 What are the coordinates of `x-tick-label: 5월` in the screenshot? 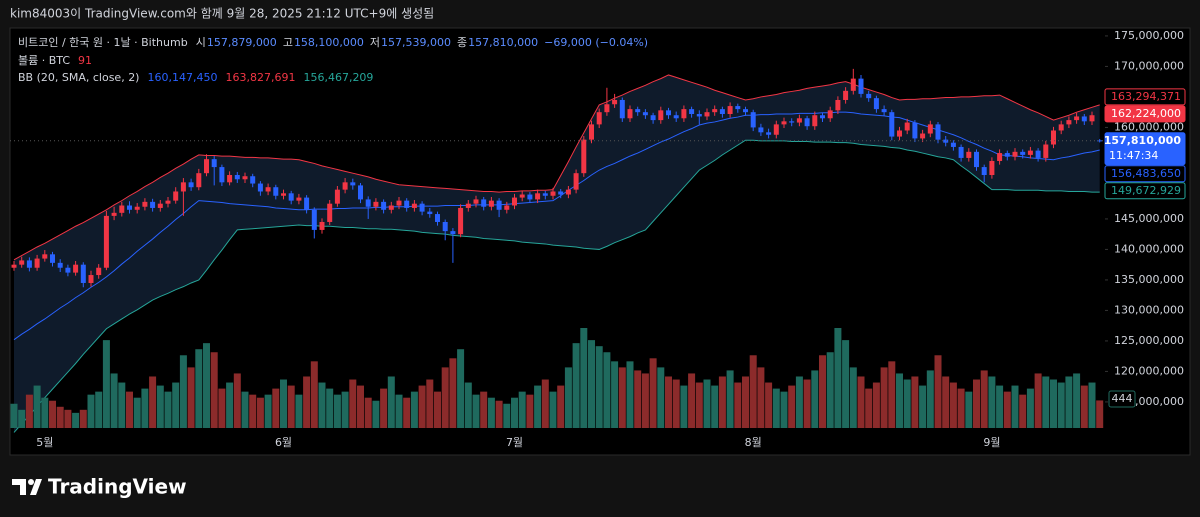 It's located at (44, 442).